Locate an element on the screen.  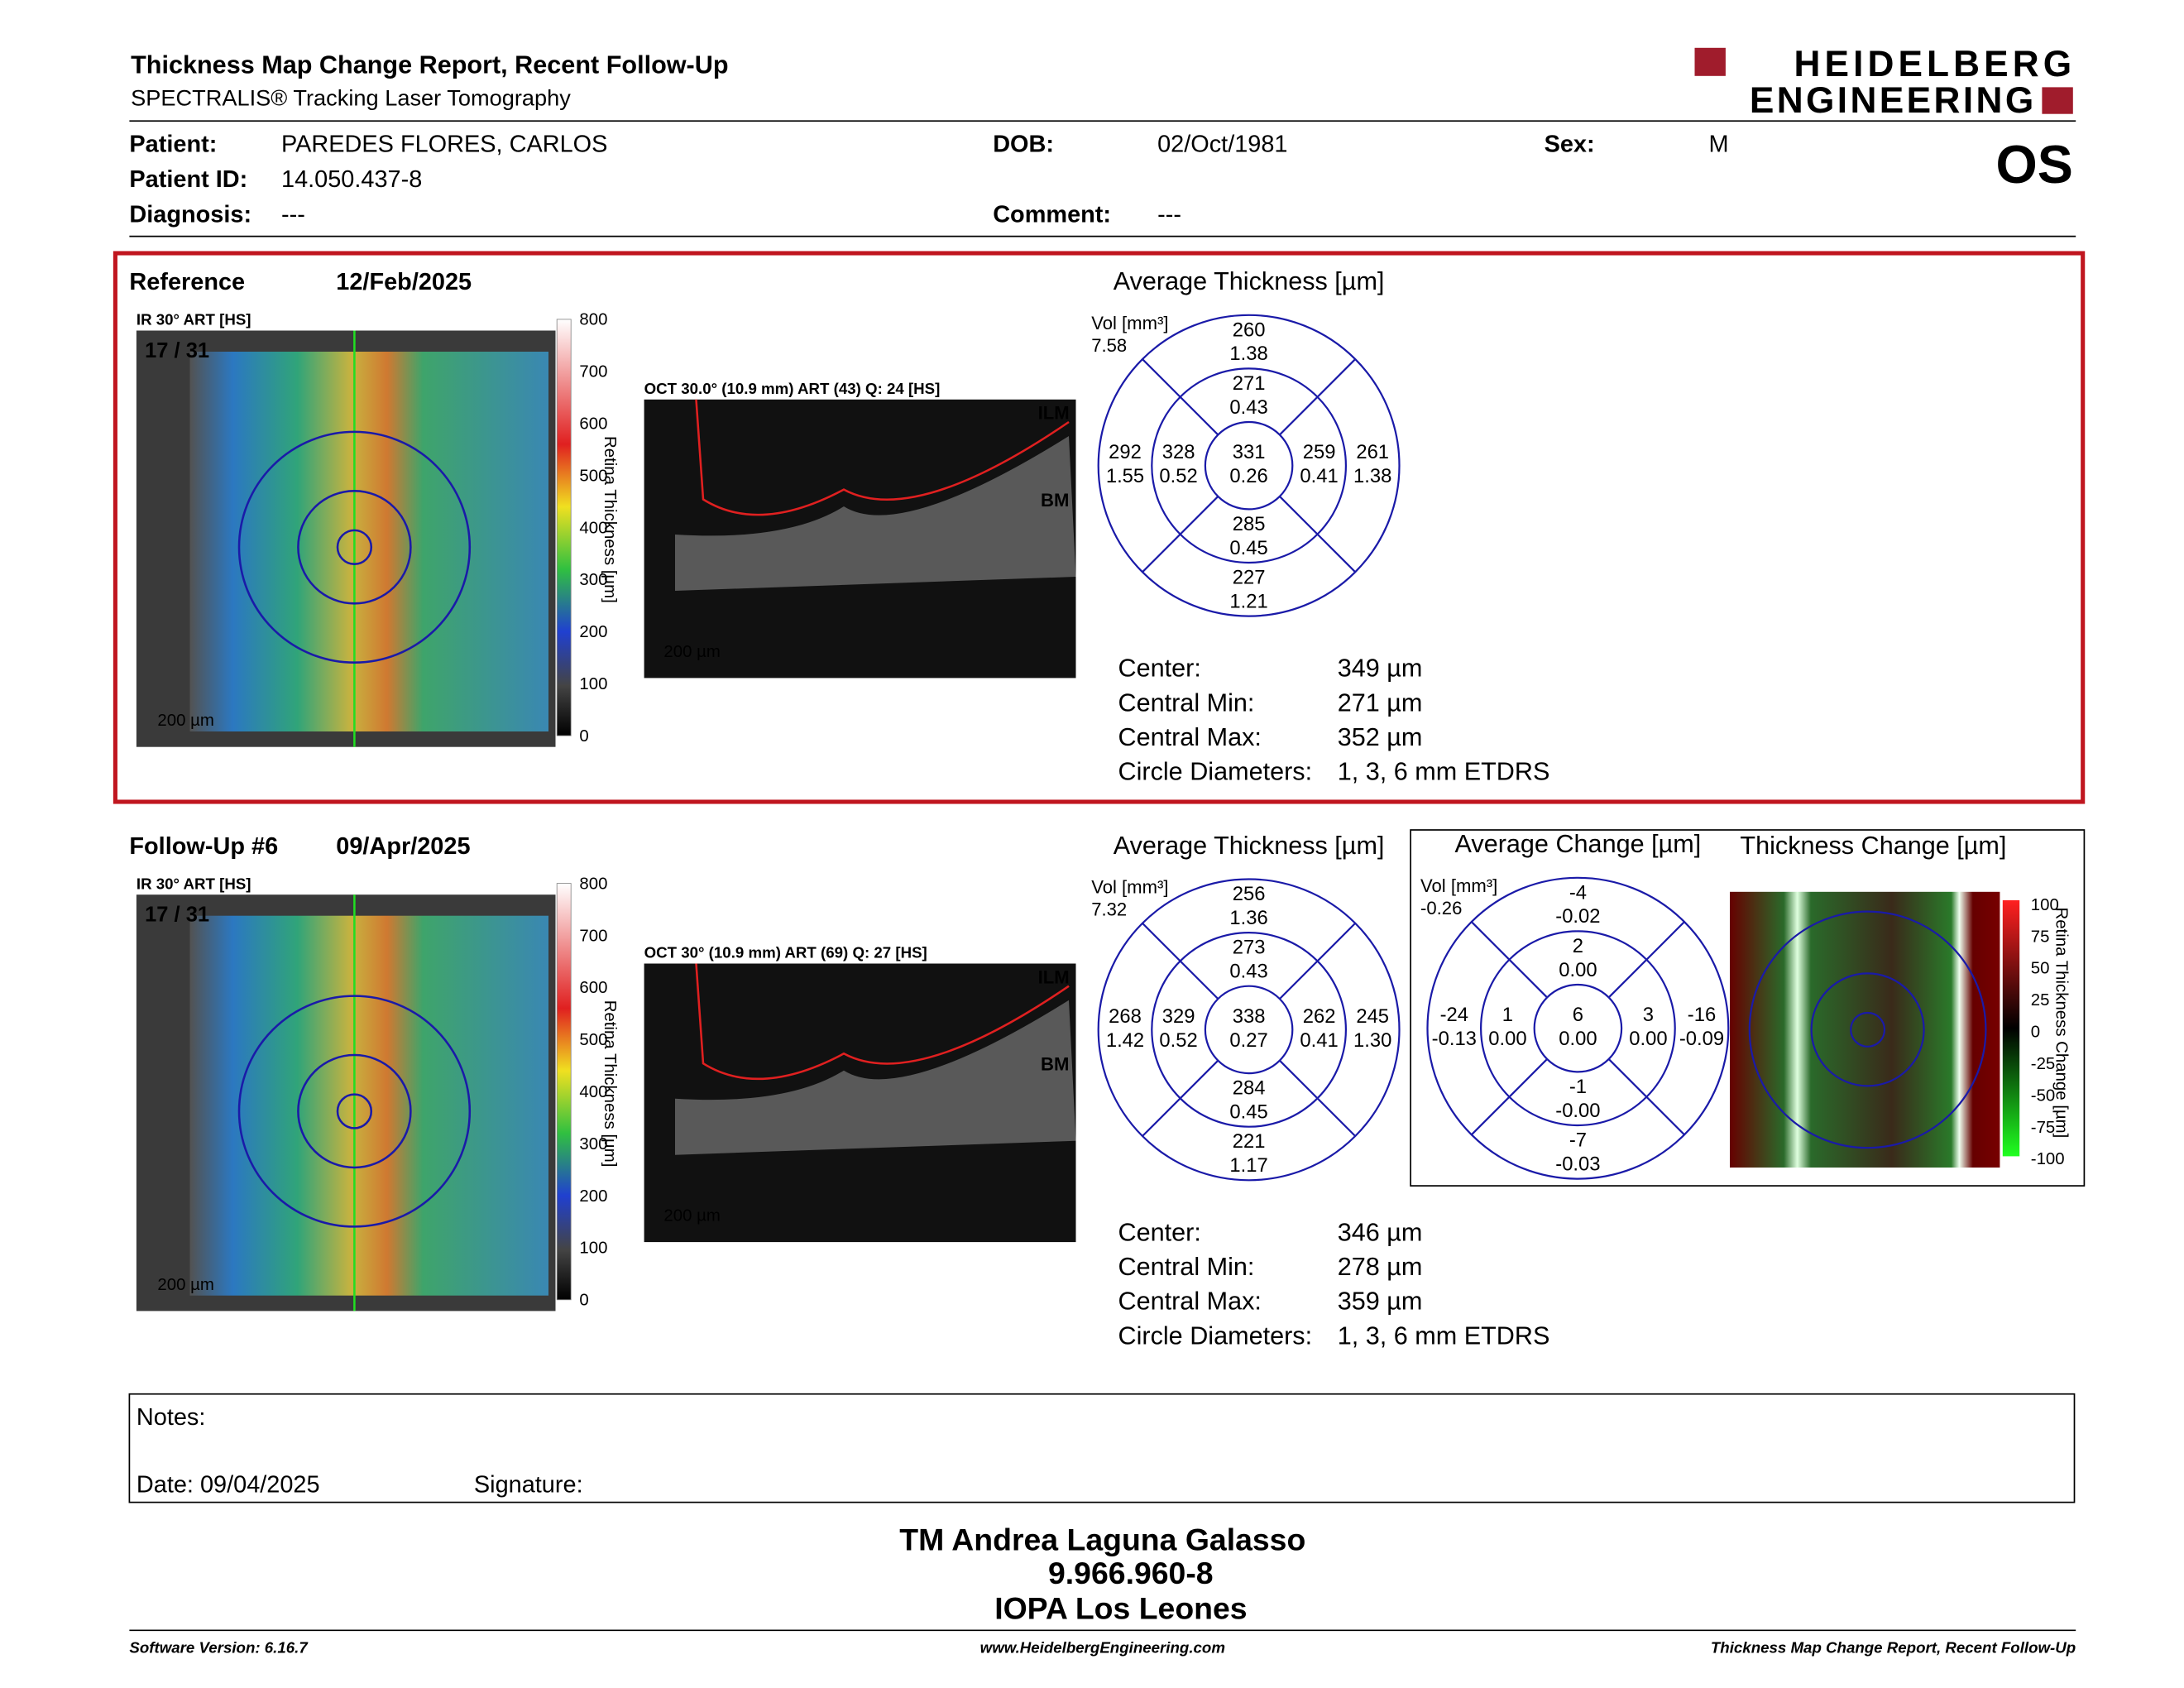
sector-volume: 0.43 is located at coordinates (1248, 407).